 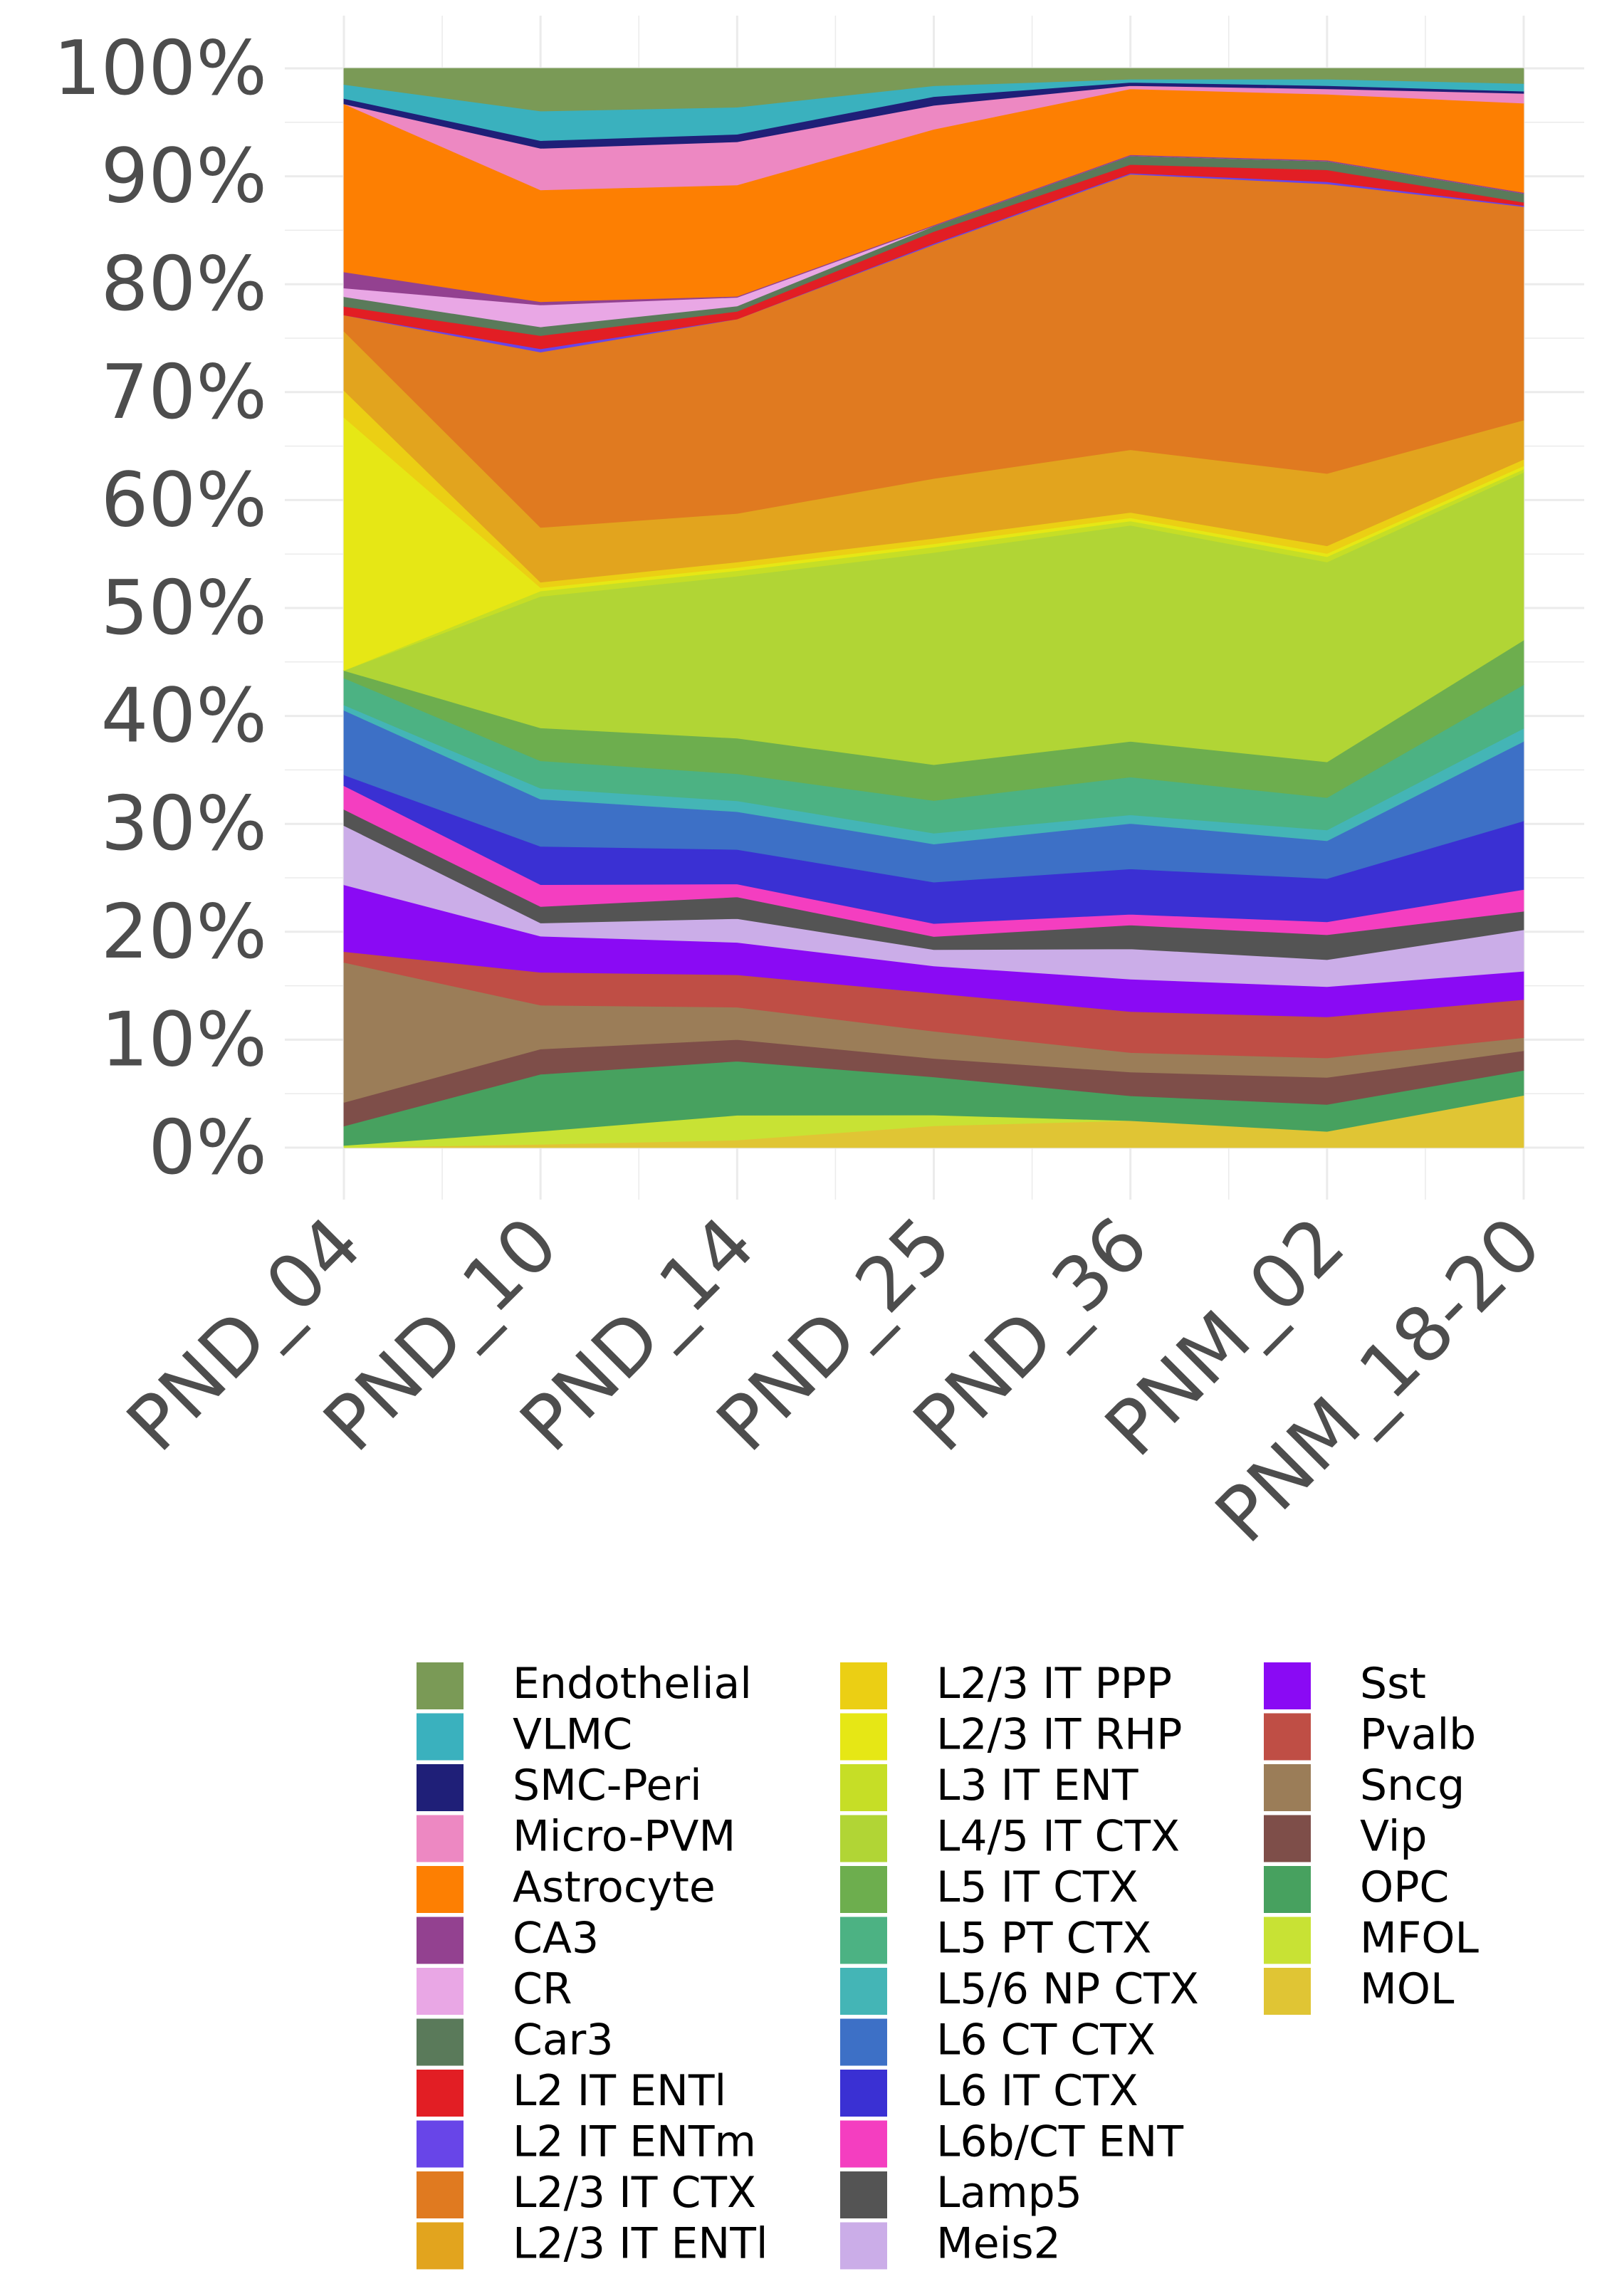 I want to click on legend-item-mol: MOL, so click(x=1359, y=1990).